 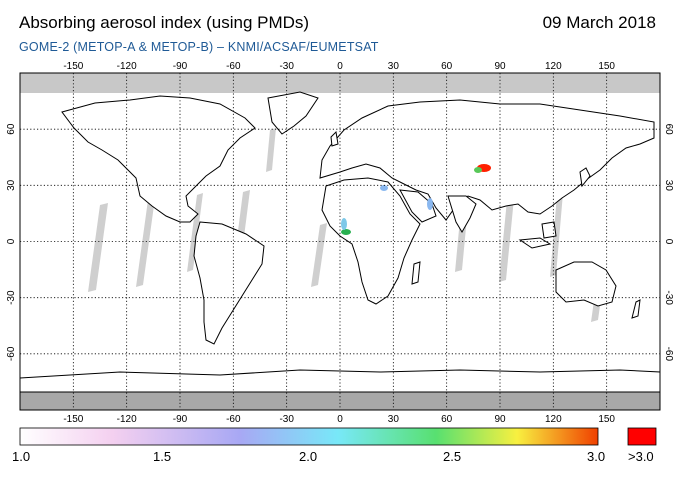 I want to click on lon-tick-label-bottom: 0, so click(x=340, y=419).